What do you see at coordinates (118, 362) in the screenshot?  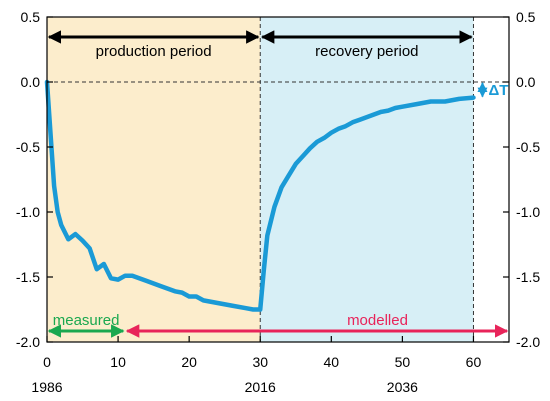 I see `x-tick-label: 10` at bounding box center [118, 362].